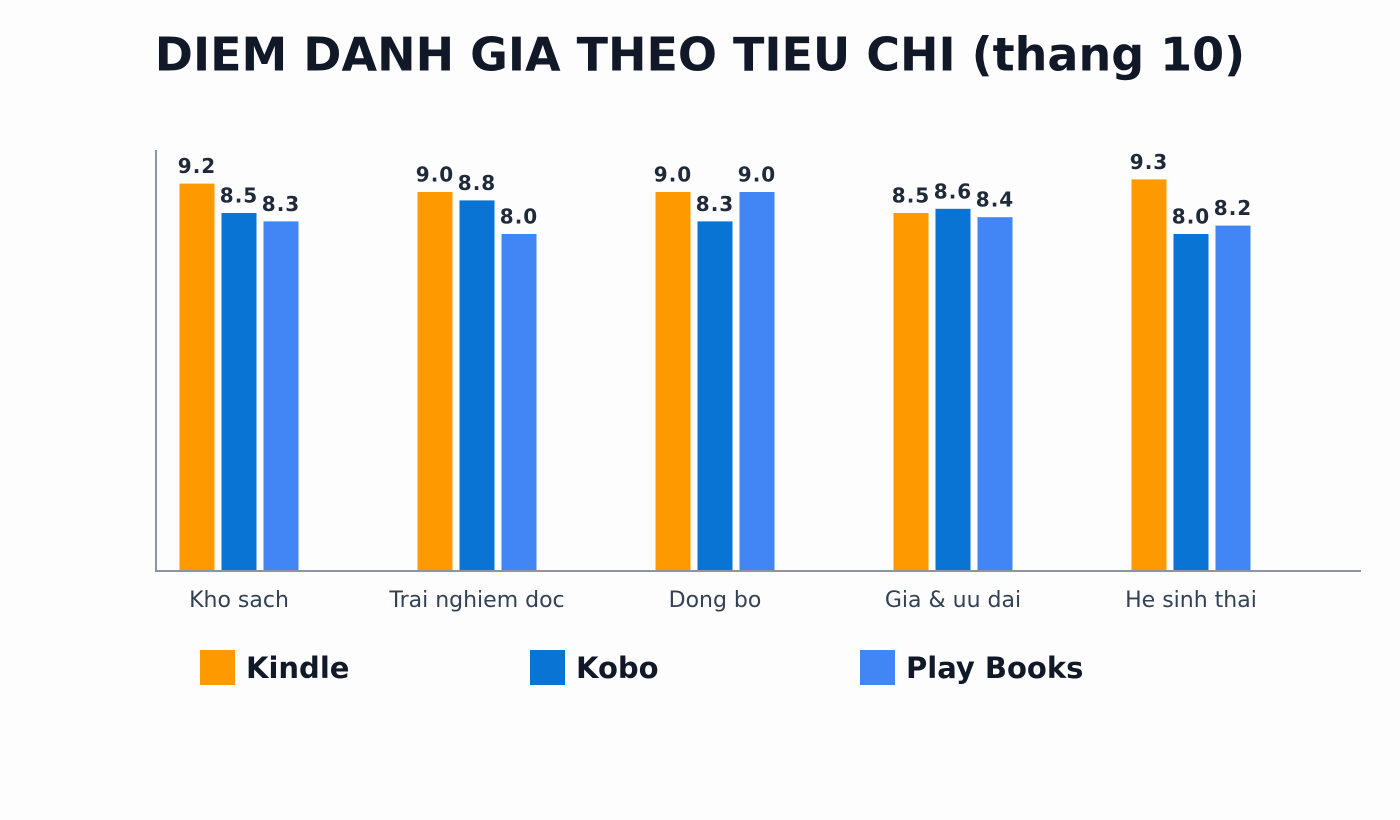 The width and height of the screenshot is (1400, 820). I want to click on x-tick-label: Trai nghiem doc, so click(476, 600).